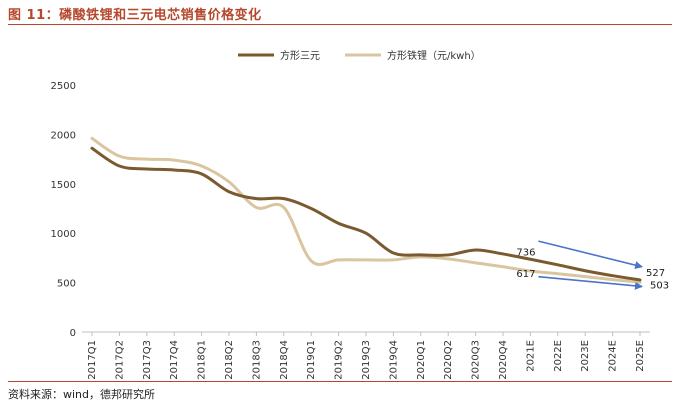  Describe the element at coordinates (530, 356) in the screenshot. I see `x-tick-label: 2021E` at that location.